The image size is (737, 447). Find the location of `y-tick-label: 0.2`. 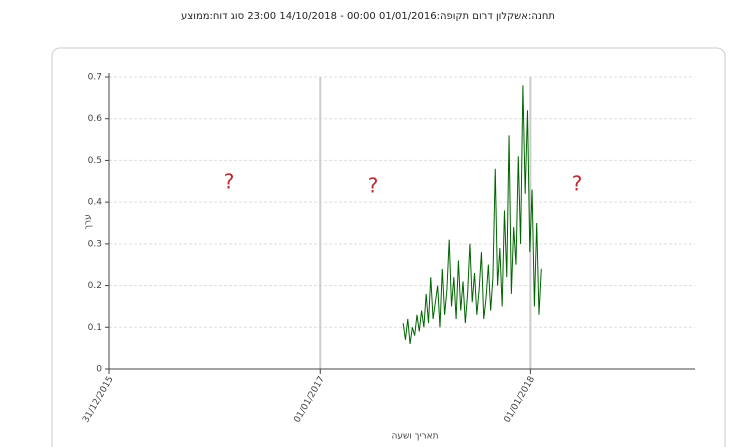

y-tick-label: 0.2 is located at coordinates (95, 286).